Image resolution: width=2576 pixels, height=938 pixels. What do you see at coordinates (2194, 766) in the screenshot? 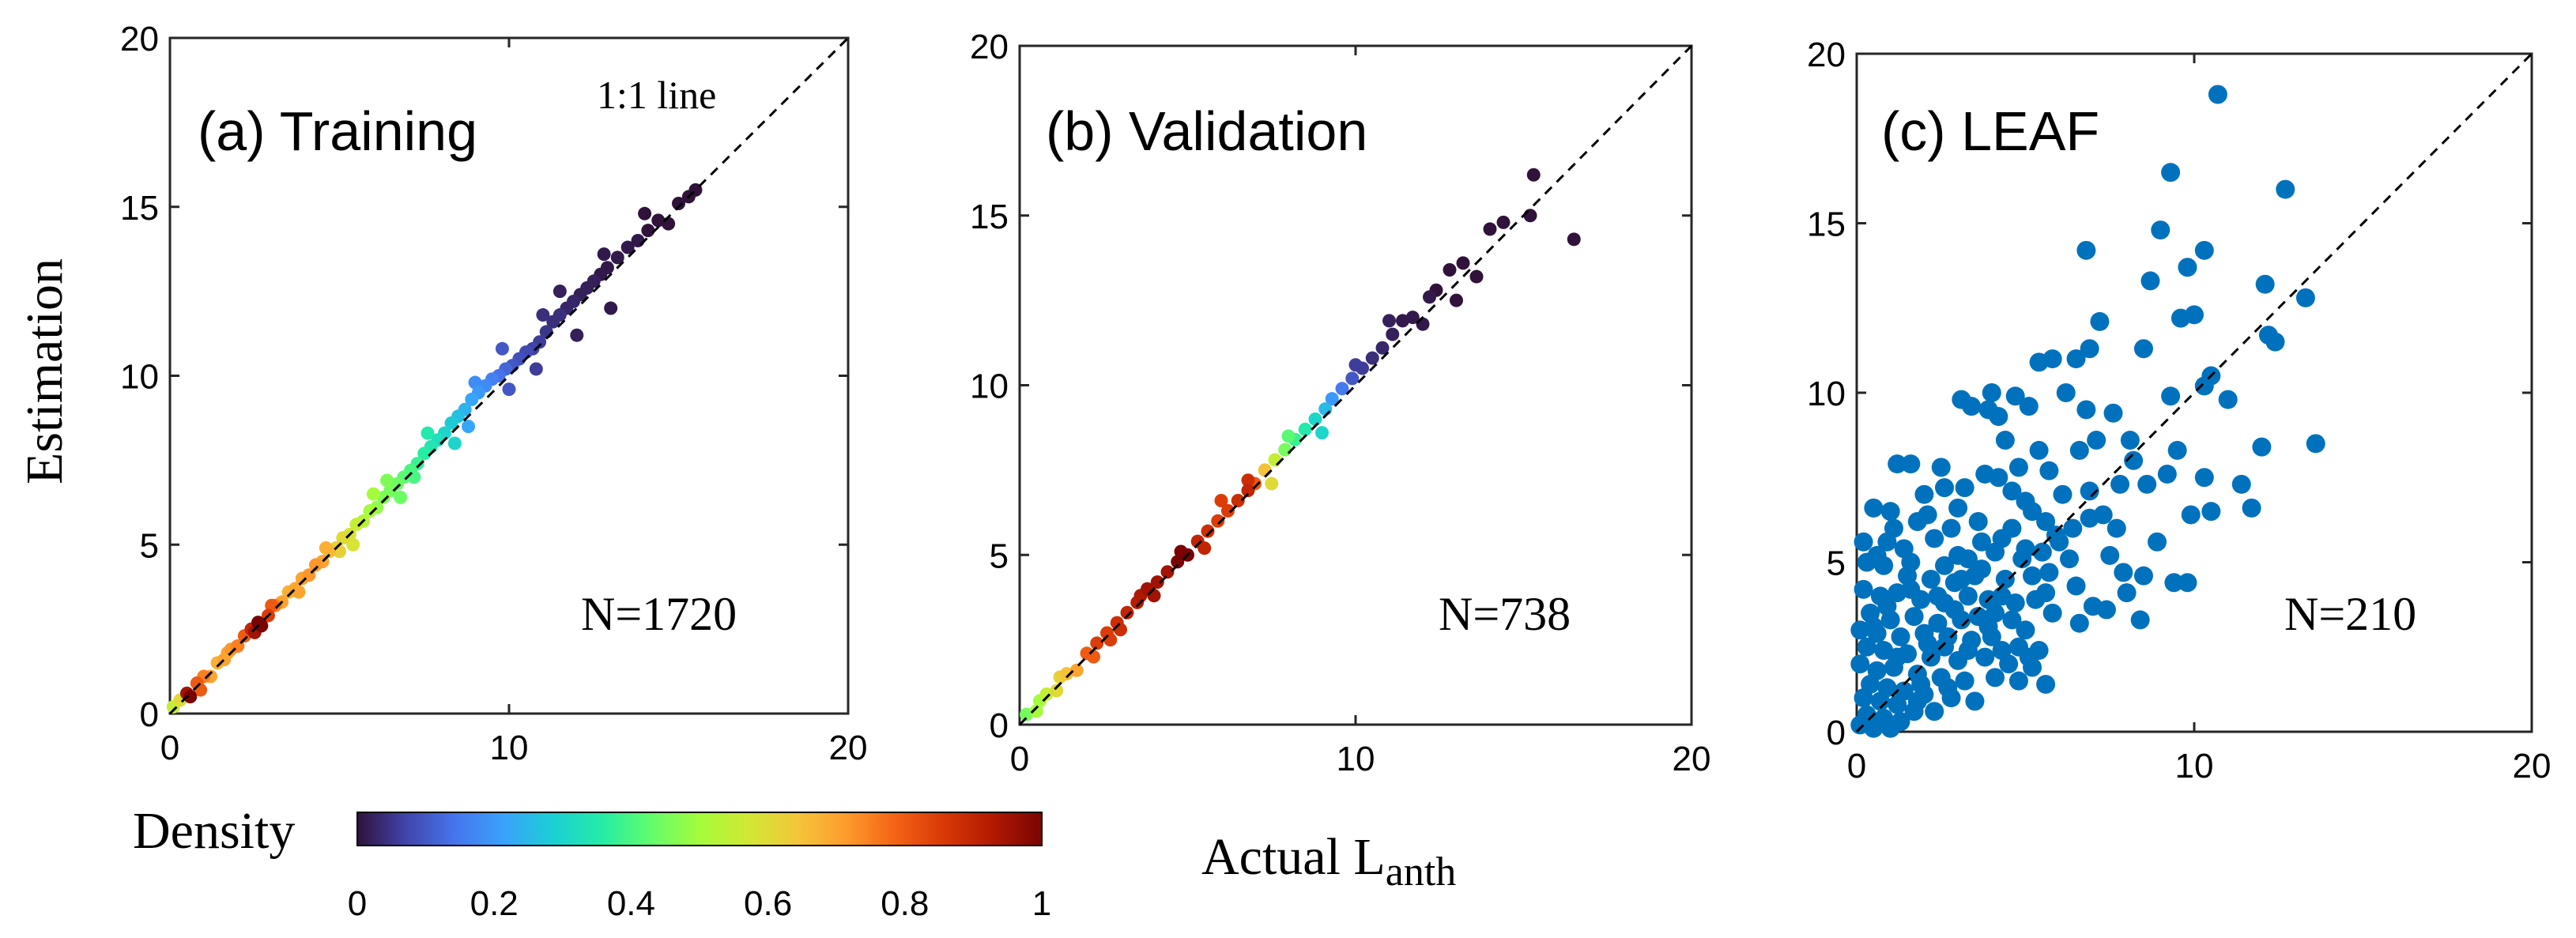
I see `x-tick-label: 10` at bounding box center [2194, 766].